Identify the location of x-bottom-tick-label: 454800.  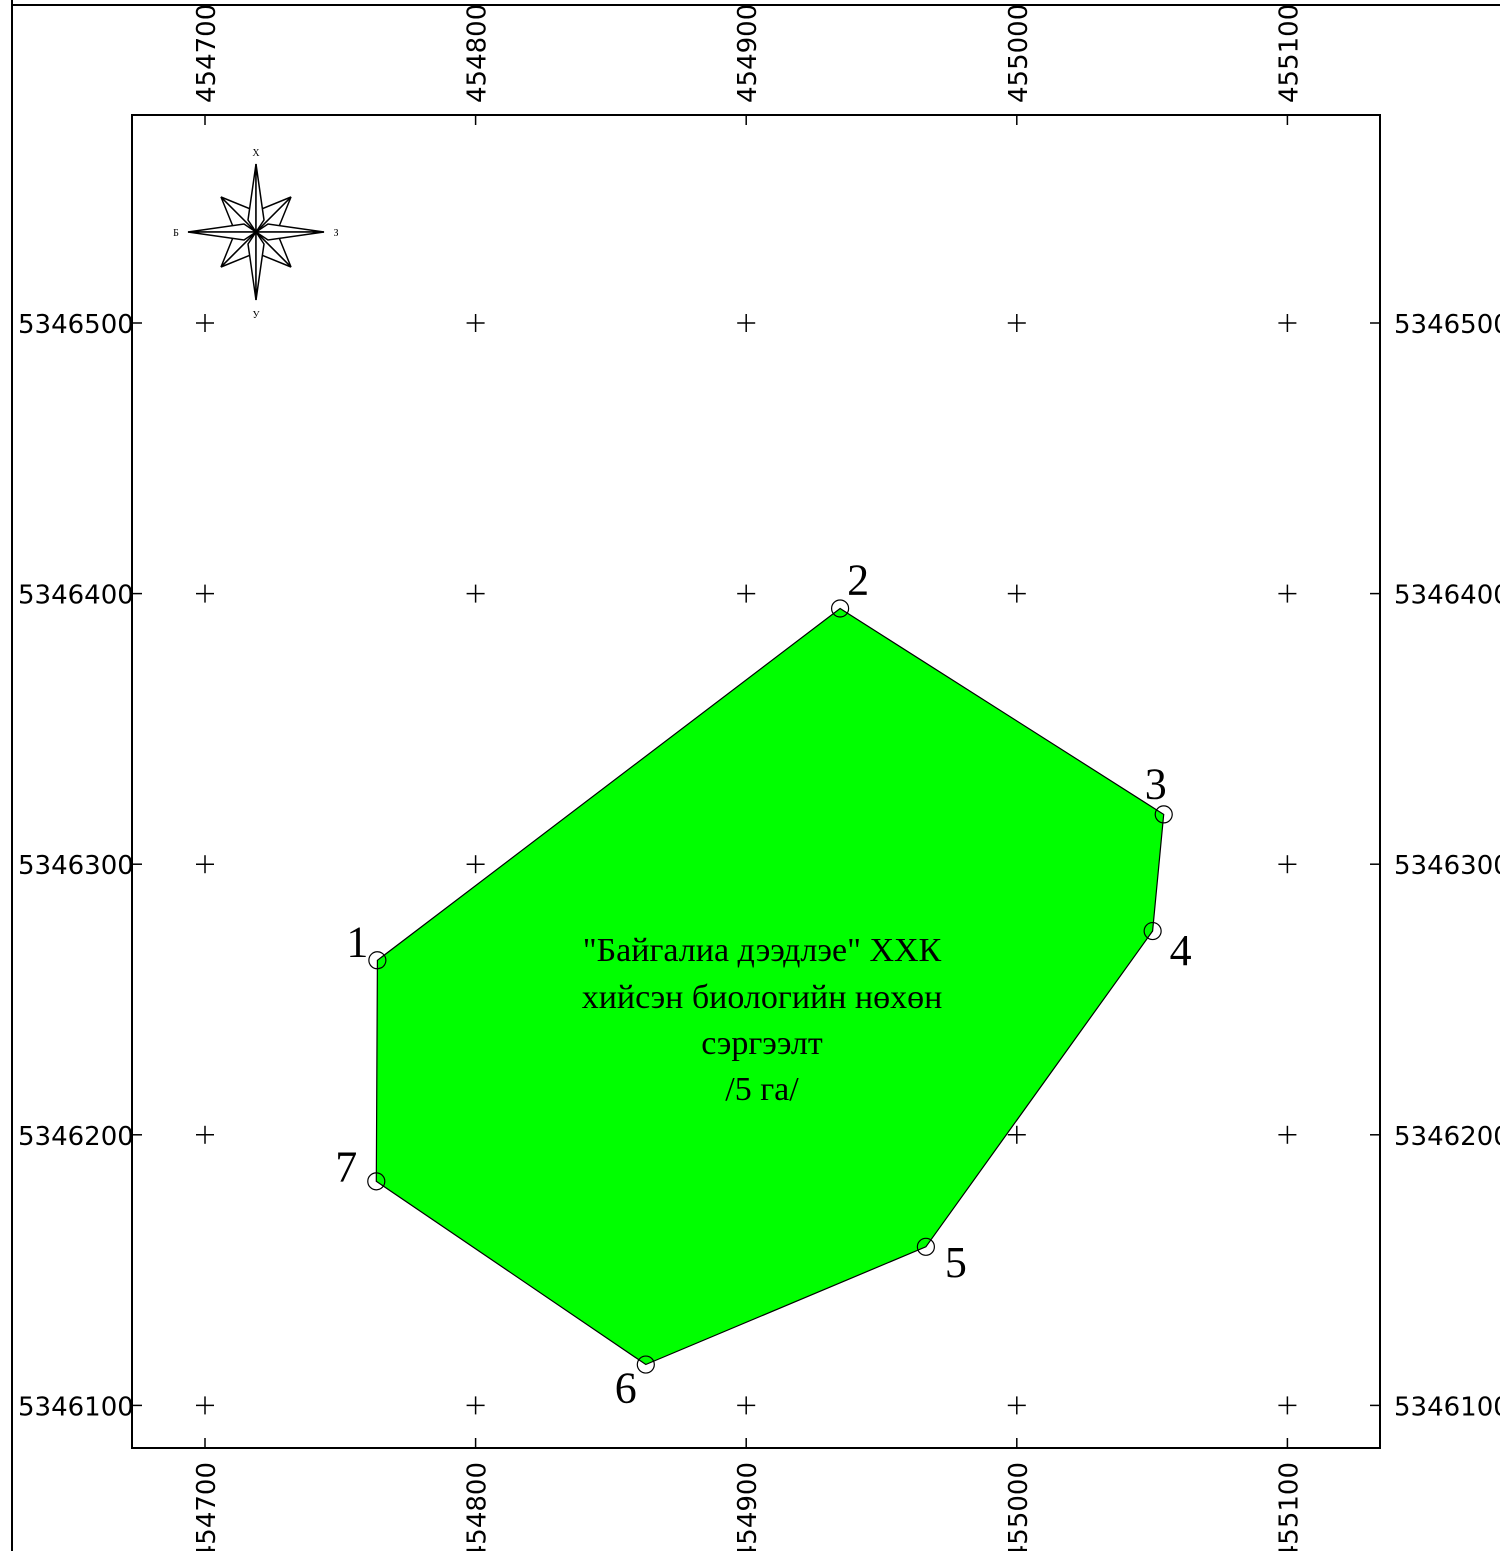
(478, 1506).